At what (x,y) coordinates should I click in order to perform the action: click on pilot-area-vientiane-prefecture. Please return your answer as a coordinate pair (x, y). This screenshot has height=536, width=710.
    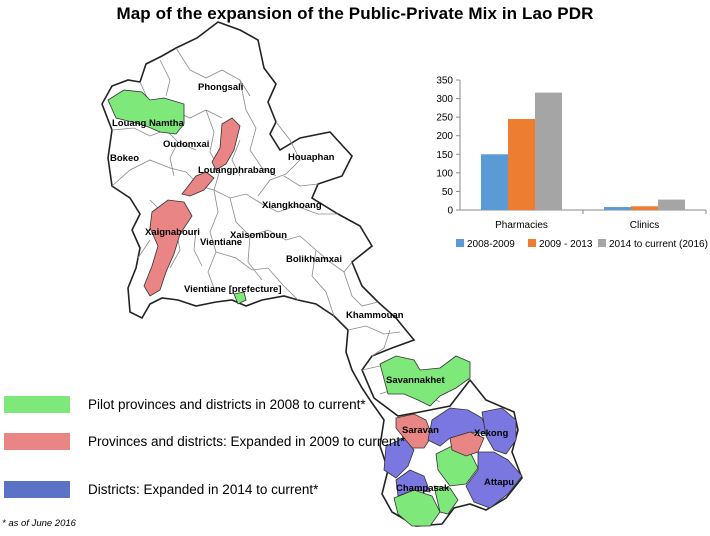
    Looking at the image, I should click on (240, 298).